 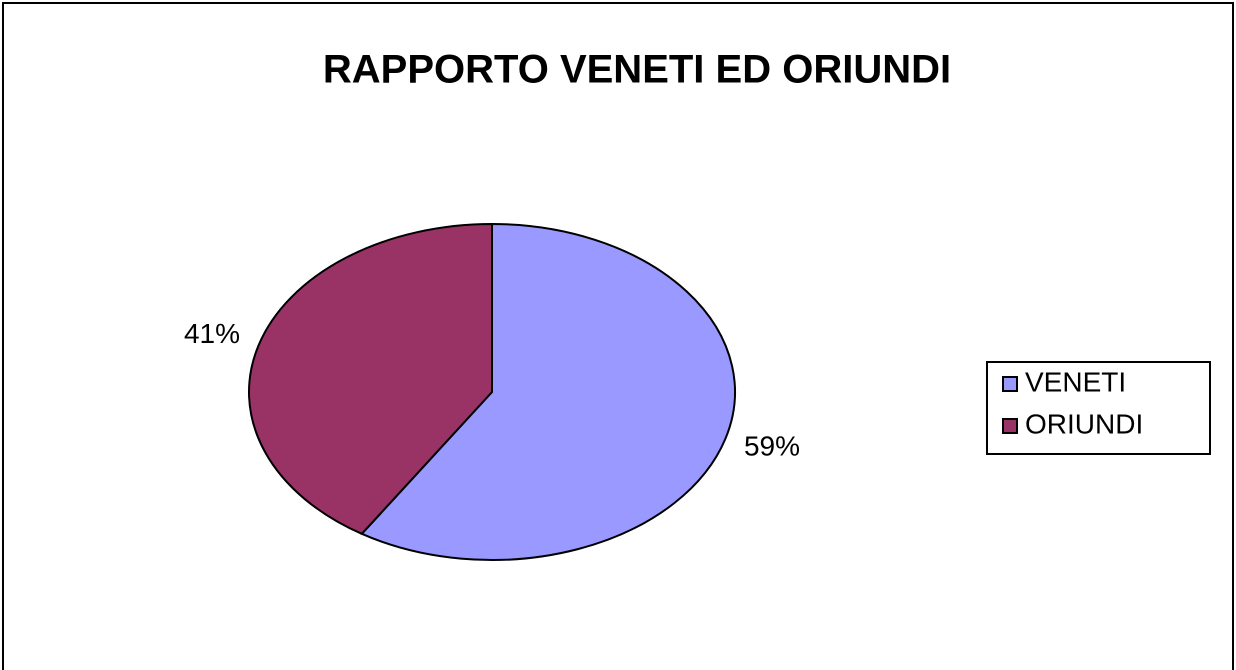 I want to click on value-label: 59%, so click(x=772, y=446).